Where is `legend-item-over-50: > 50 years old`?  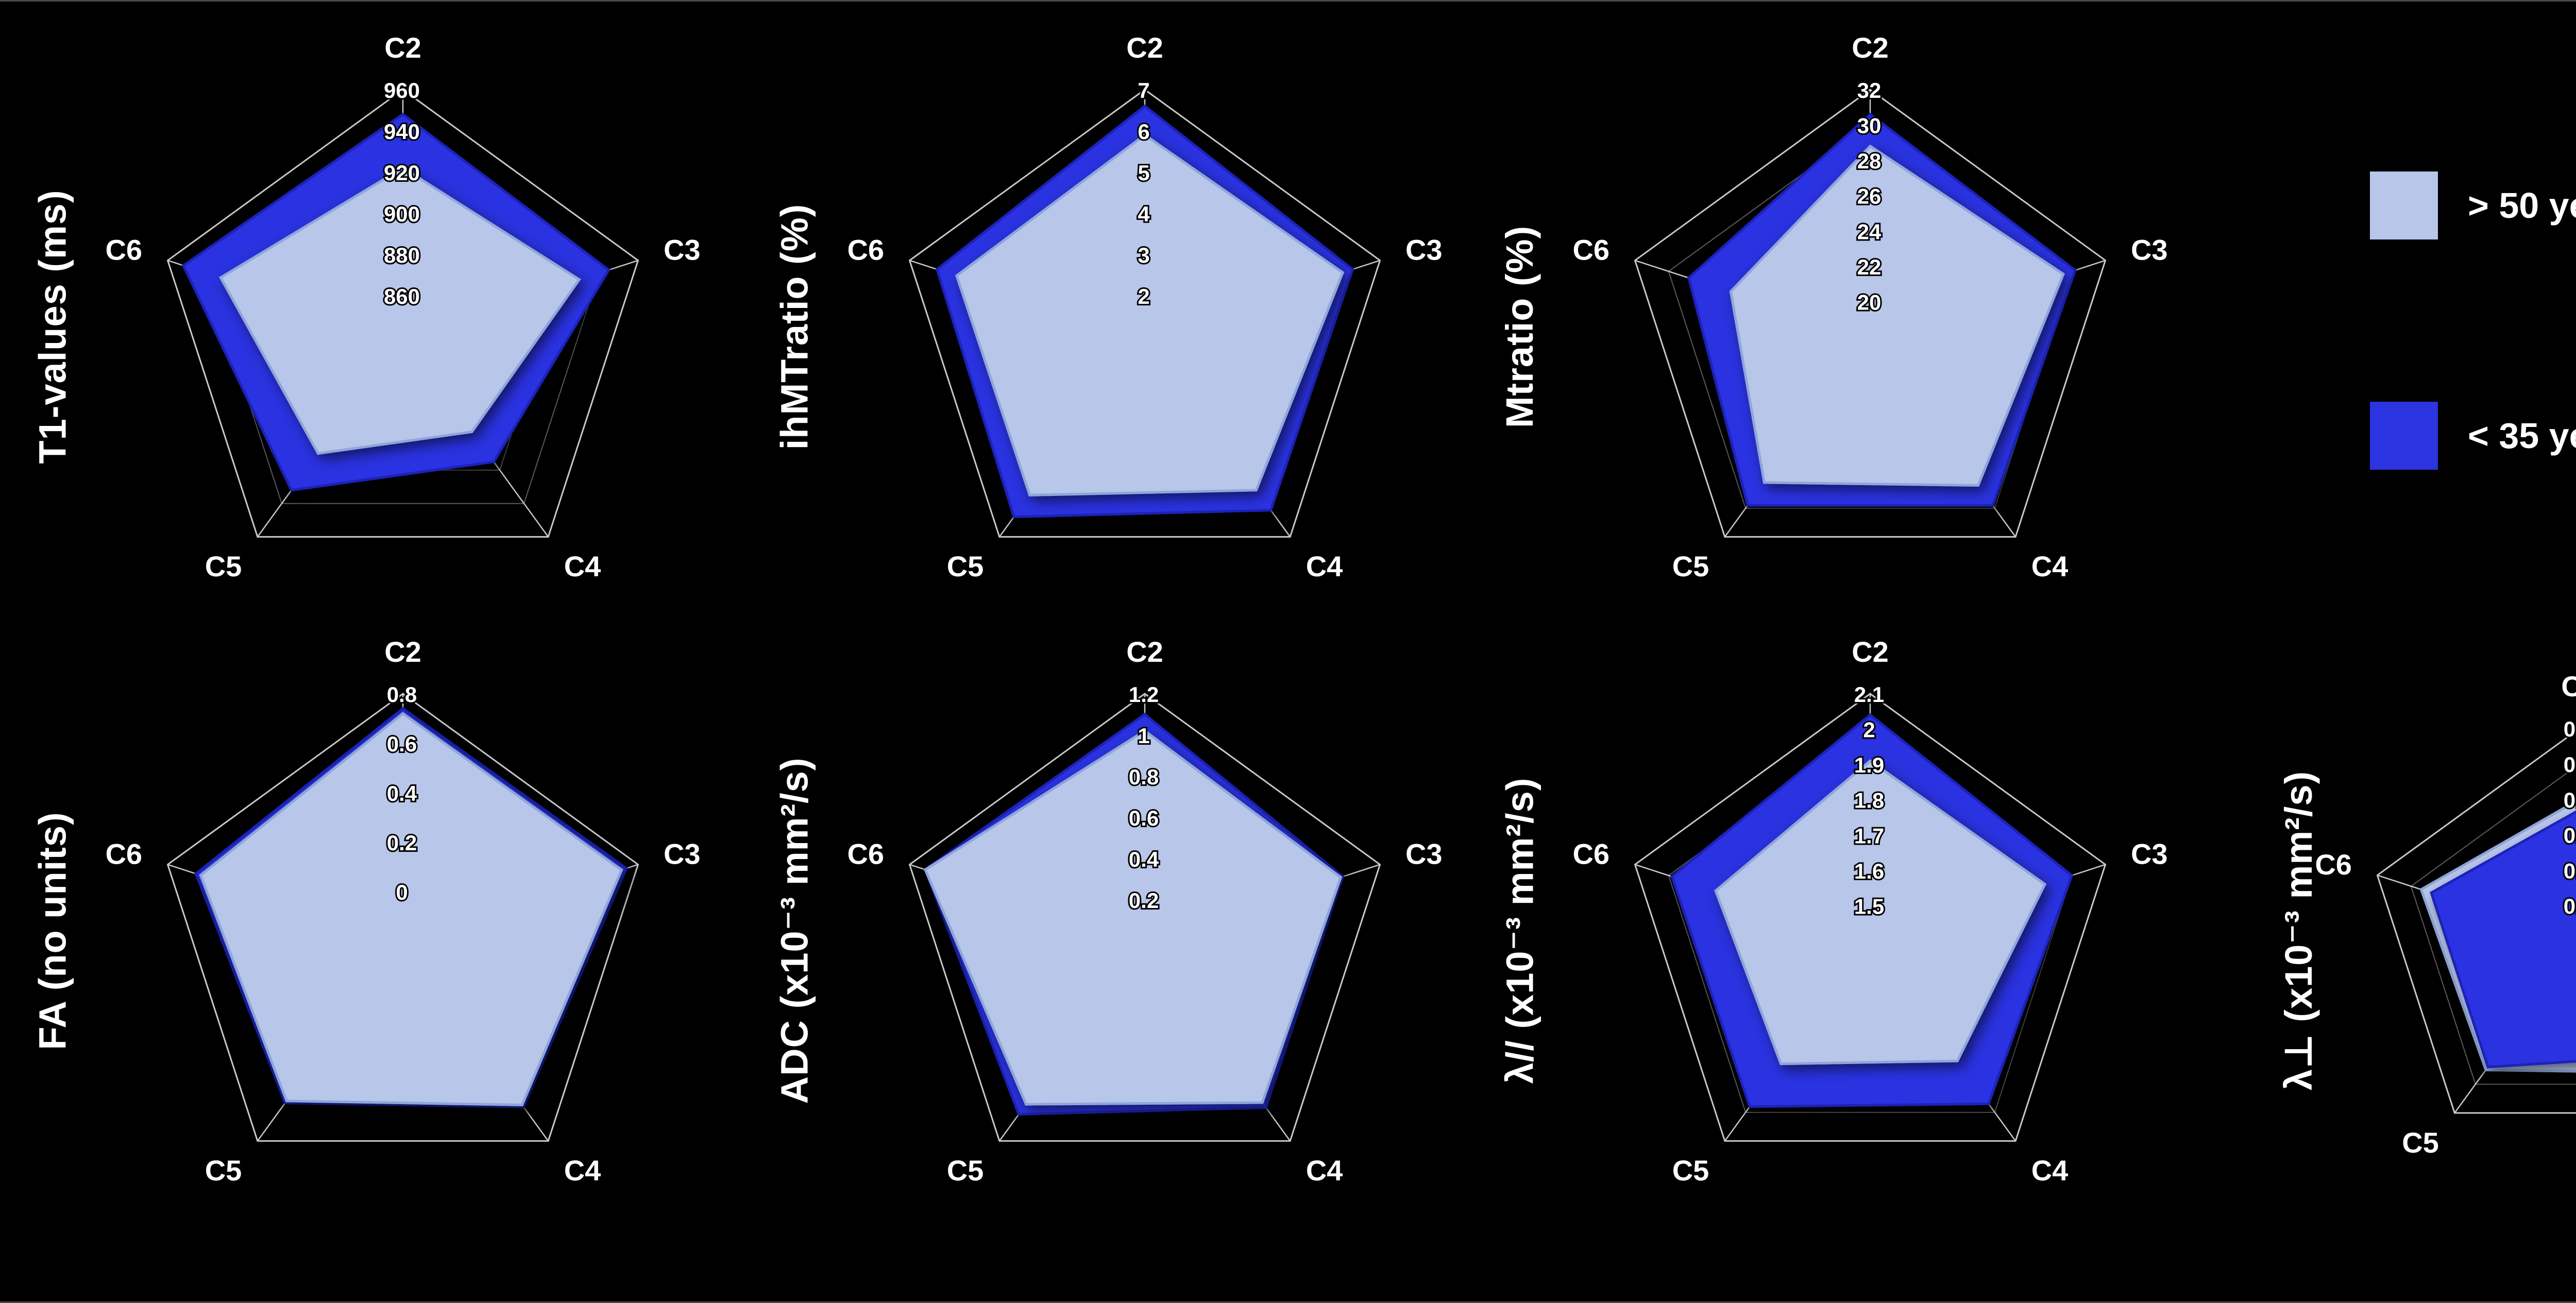 legend-item-over-50: > 50 years old is located at coordinates (2473, 206).